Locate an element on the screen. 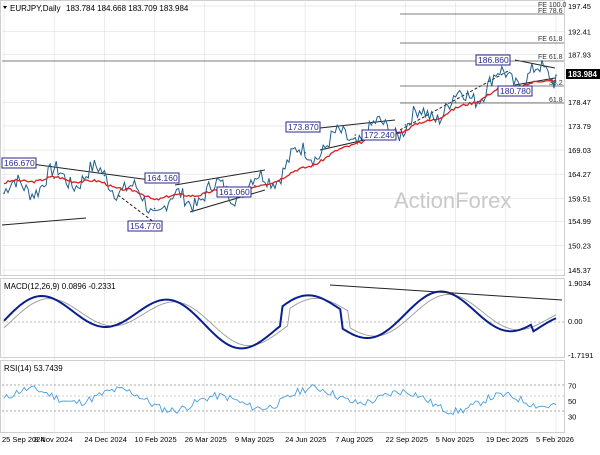 Image resolution: width=600 pixels, height=455 pixels. time-tick-label: 24 Dec 2024 is located at coordinates (105, 439).